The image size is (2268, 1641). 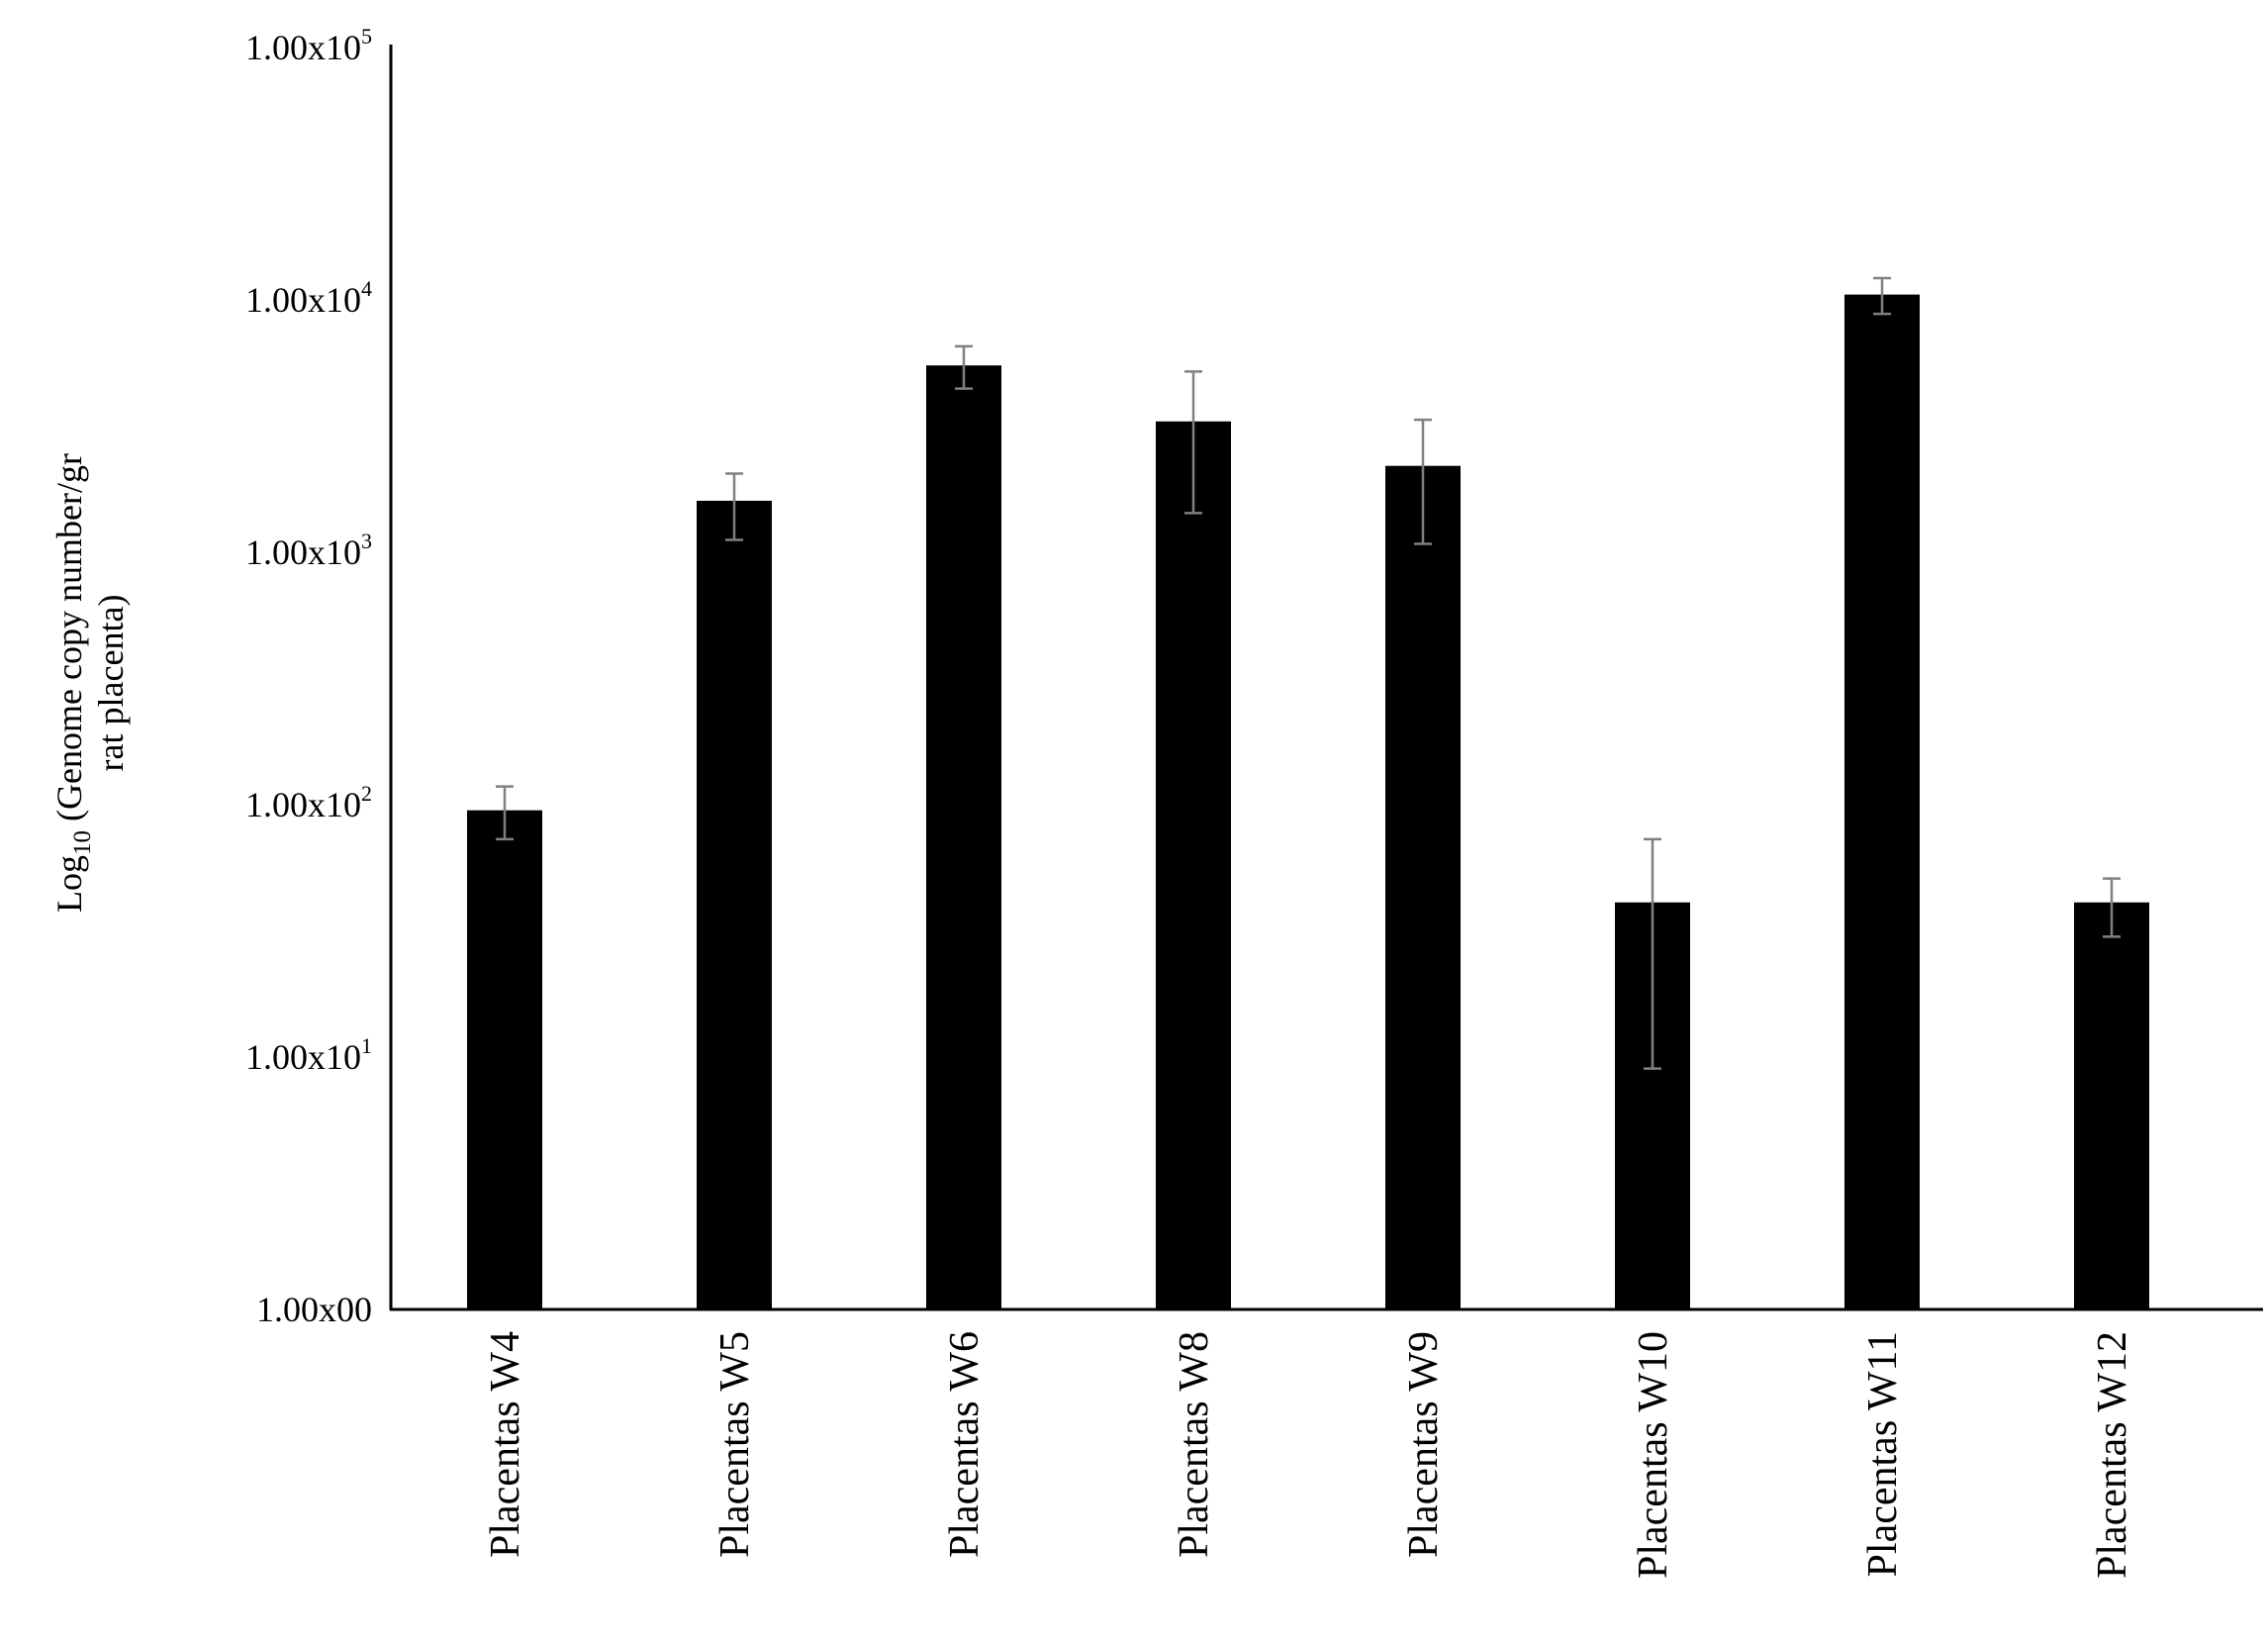 What do you see at coordinates (111, 683) in the screenshot?
I see `y-axis-title-line2: rat placenta)` at bounding box center [111, 683].